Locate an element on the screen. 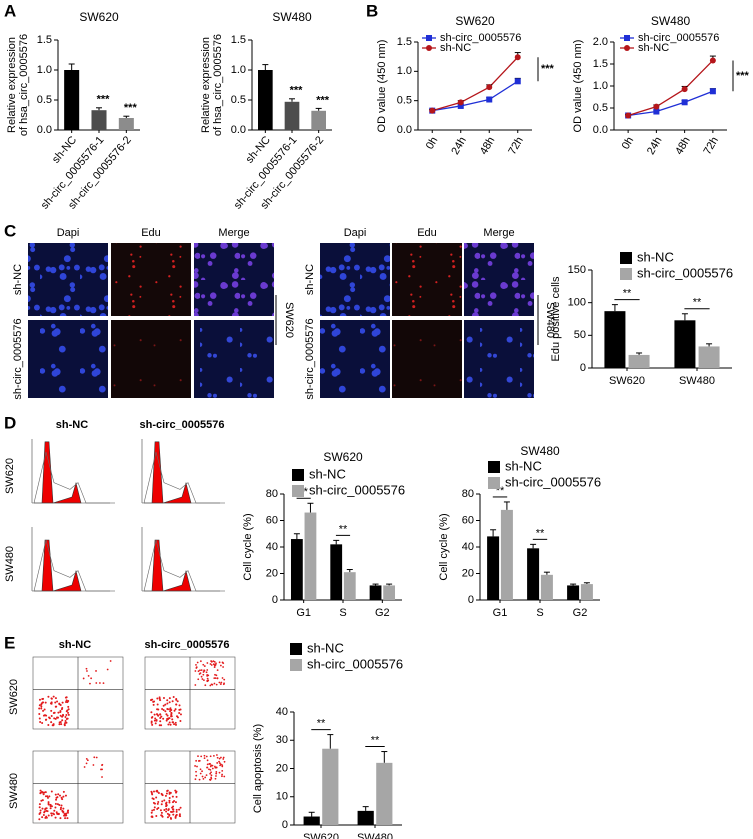 The width and height of the screenshot is (753, 839). y-tick-label: 40 is located at coordinates (272, 547).